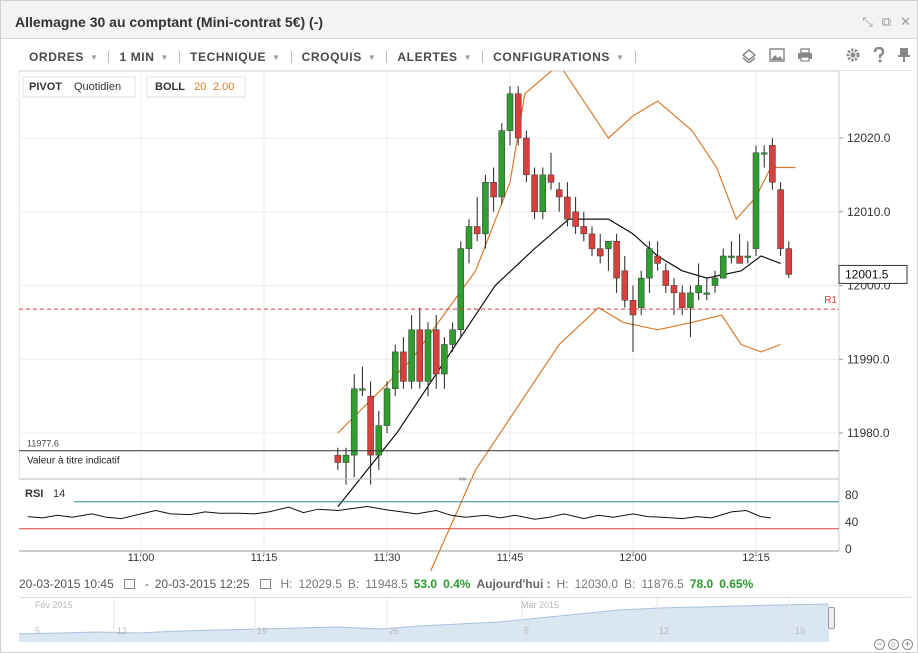 The height and width of the screenshot is (653, 918). What do you see at coordinates (425, 584) in the screenshot?
I see `range-change: 53.0` at bounding box center [425, 584].